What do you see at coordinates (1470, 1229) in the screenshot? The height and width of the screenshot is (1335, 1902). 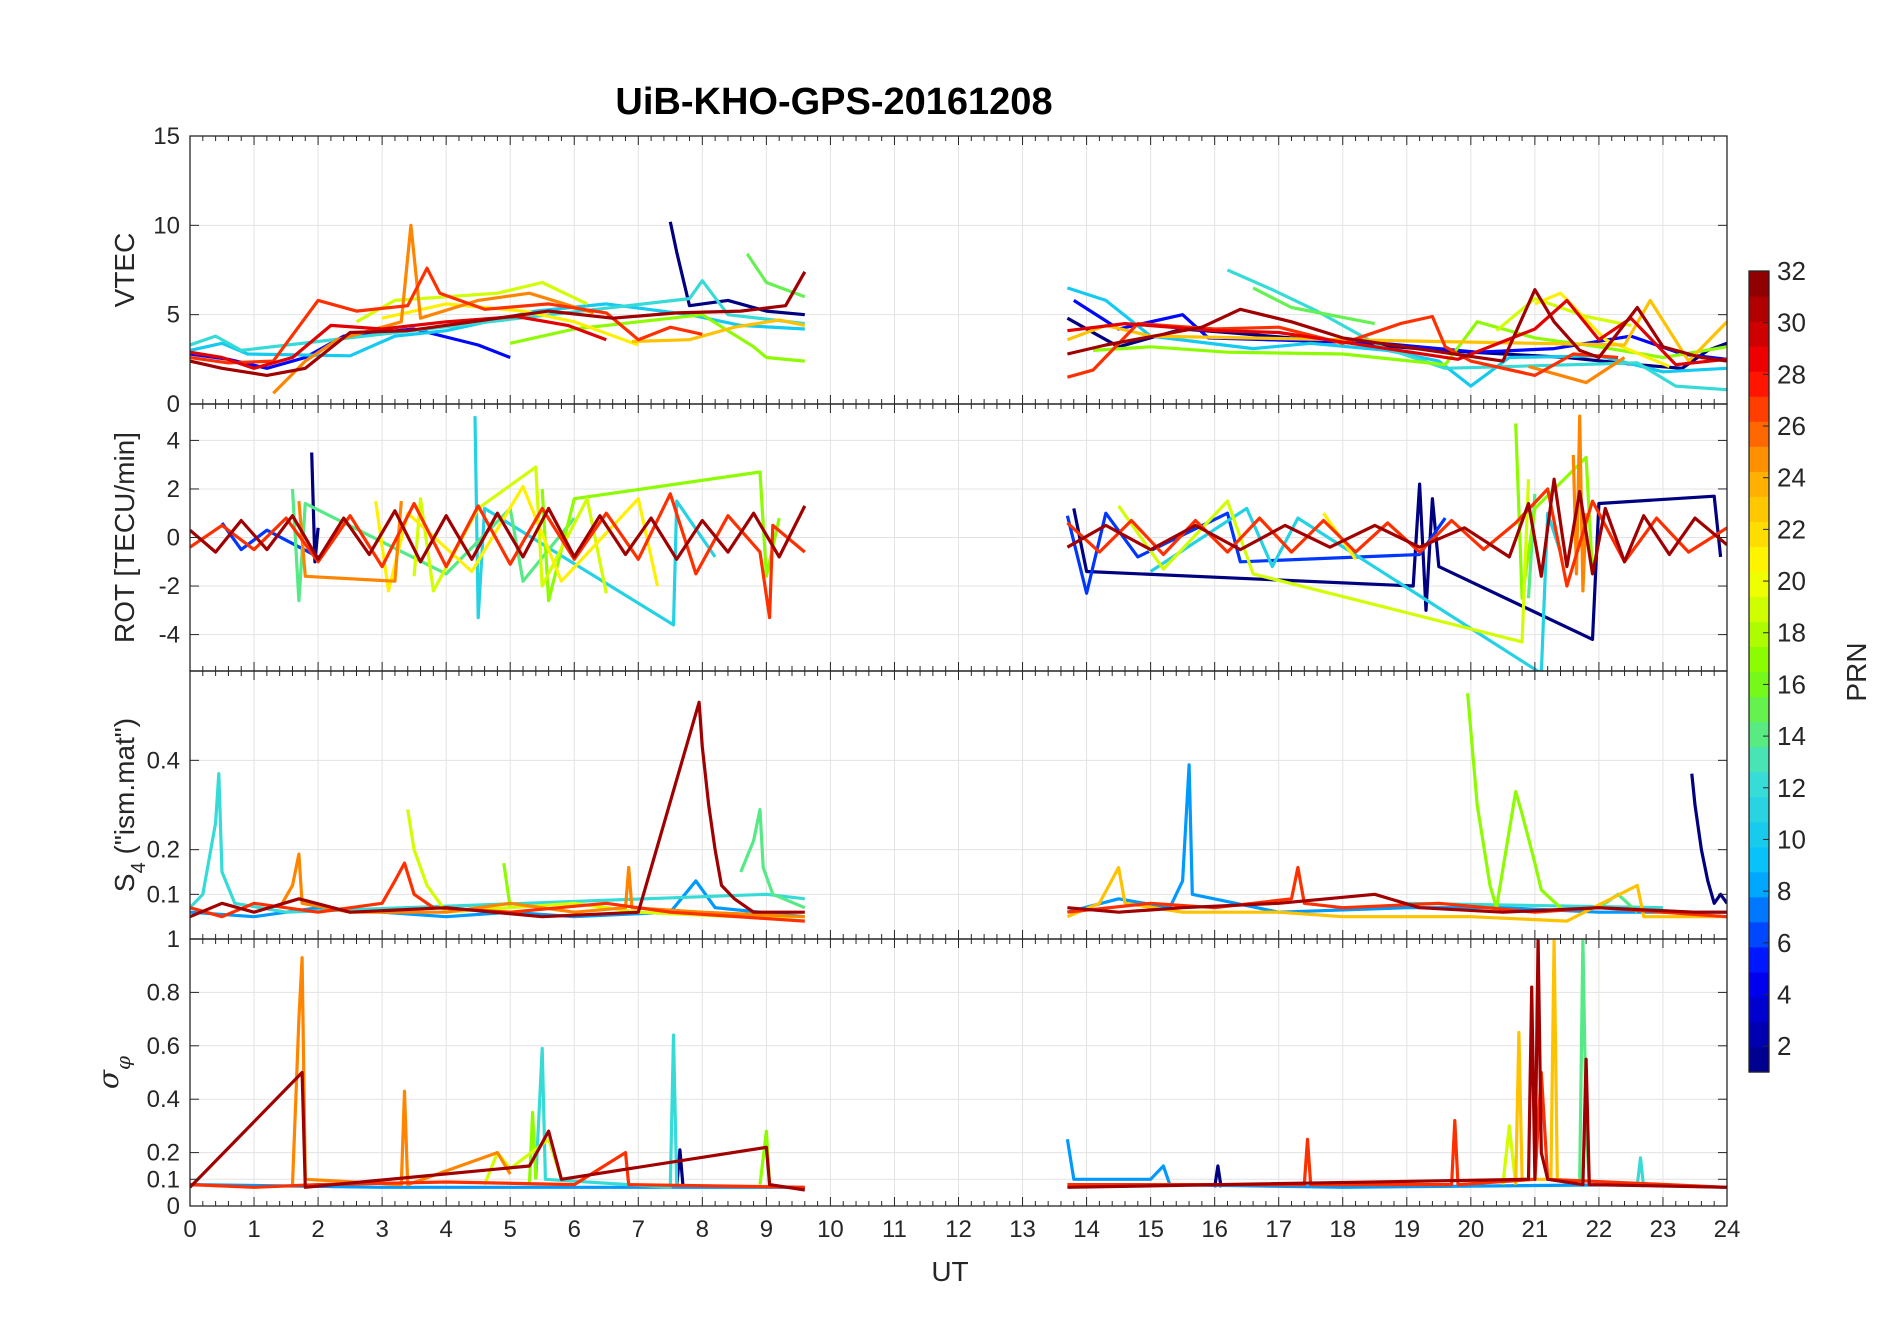 I see `x-tick-label: 20` at bounding box center [1470, 1229].